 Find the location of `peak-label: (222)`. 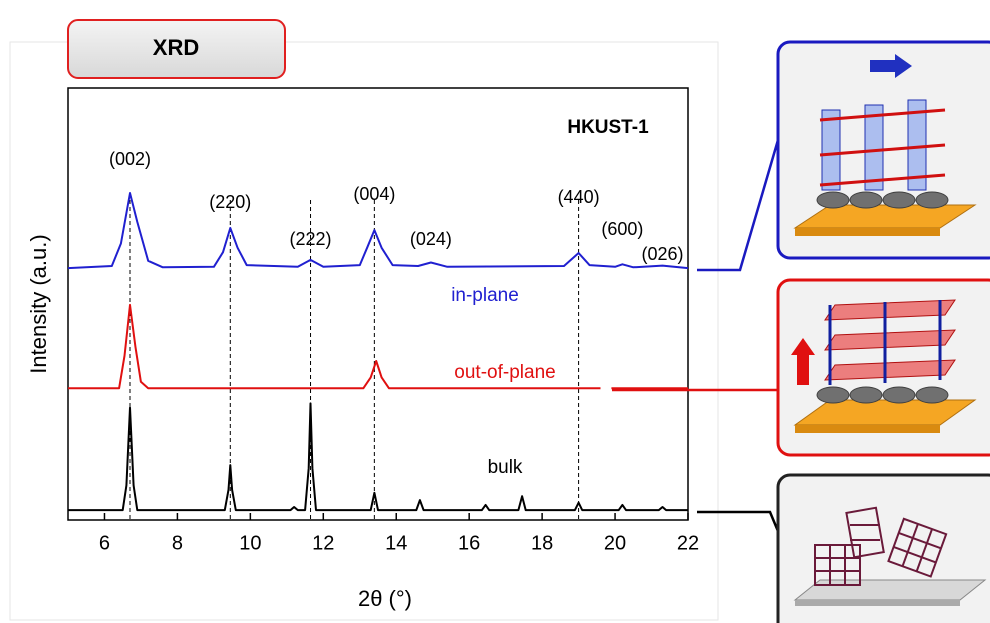

peak-label: (222) is located at coordinates (311, 239).